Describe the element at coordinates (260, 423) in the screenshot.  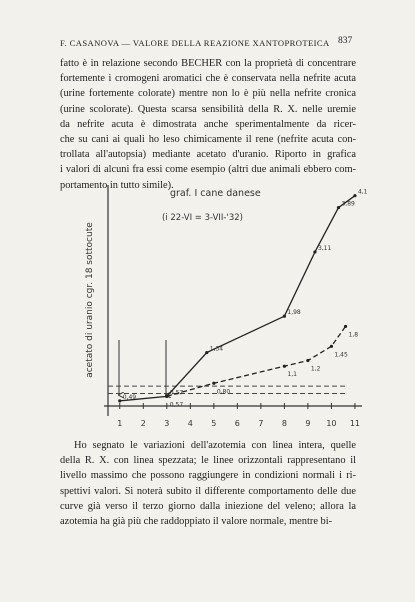
I see `x-tick-label: 7` at that location.